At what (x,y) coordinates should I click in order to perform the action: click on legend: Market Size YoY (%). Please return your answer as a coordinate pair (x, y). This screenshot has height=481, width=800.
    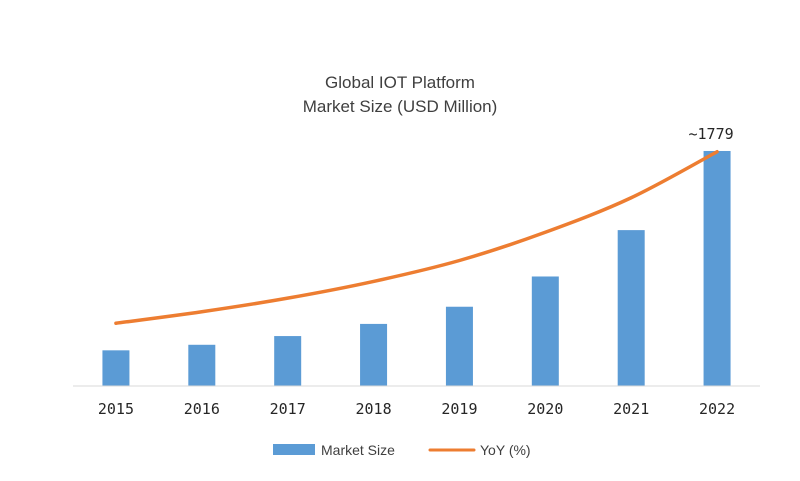
    Looking at the image, I should click on (402, 450).